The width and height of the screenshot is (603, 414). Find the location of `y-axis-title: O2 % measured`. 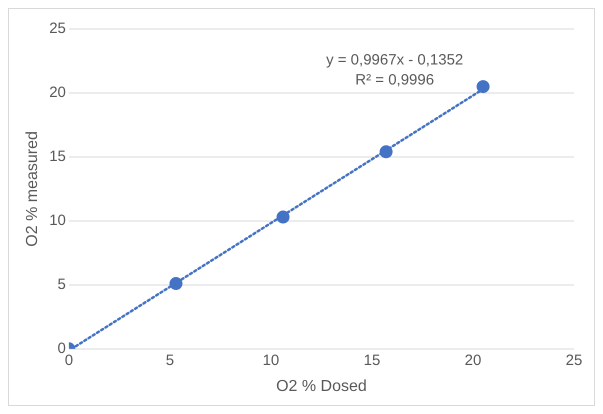

y-axis-title: O2 % measured is located at coordinates (33, 189).